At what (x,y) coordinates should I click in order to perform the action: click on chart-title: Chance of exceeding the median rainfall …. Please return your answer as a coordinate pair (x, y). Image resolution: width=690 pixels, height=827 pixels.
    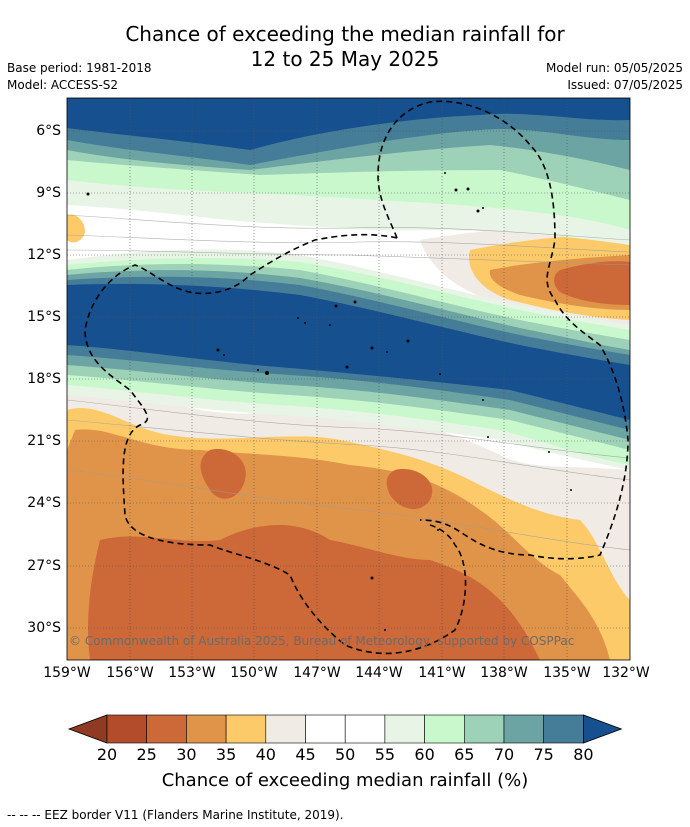
    Looking at the image, I should click on (345, 47).